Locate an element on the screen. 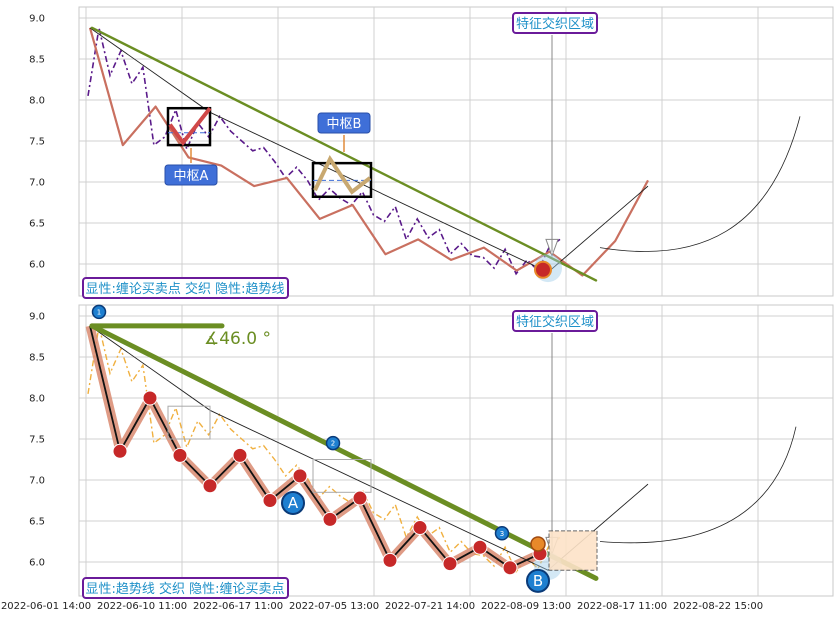  trend-touch-number: 3 is located at coordinates (502, 534).